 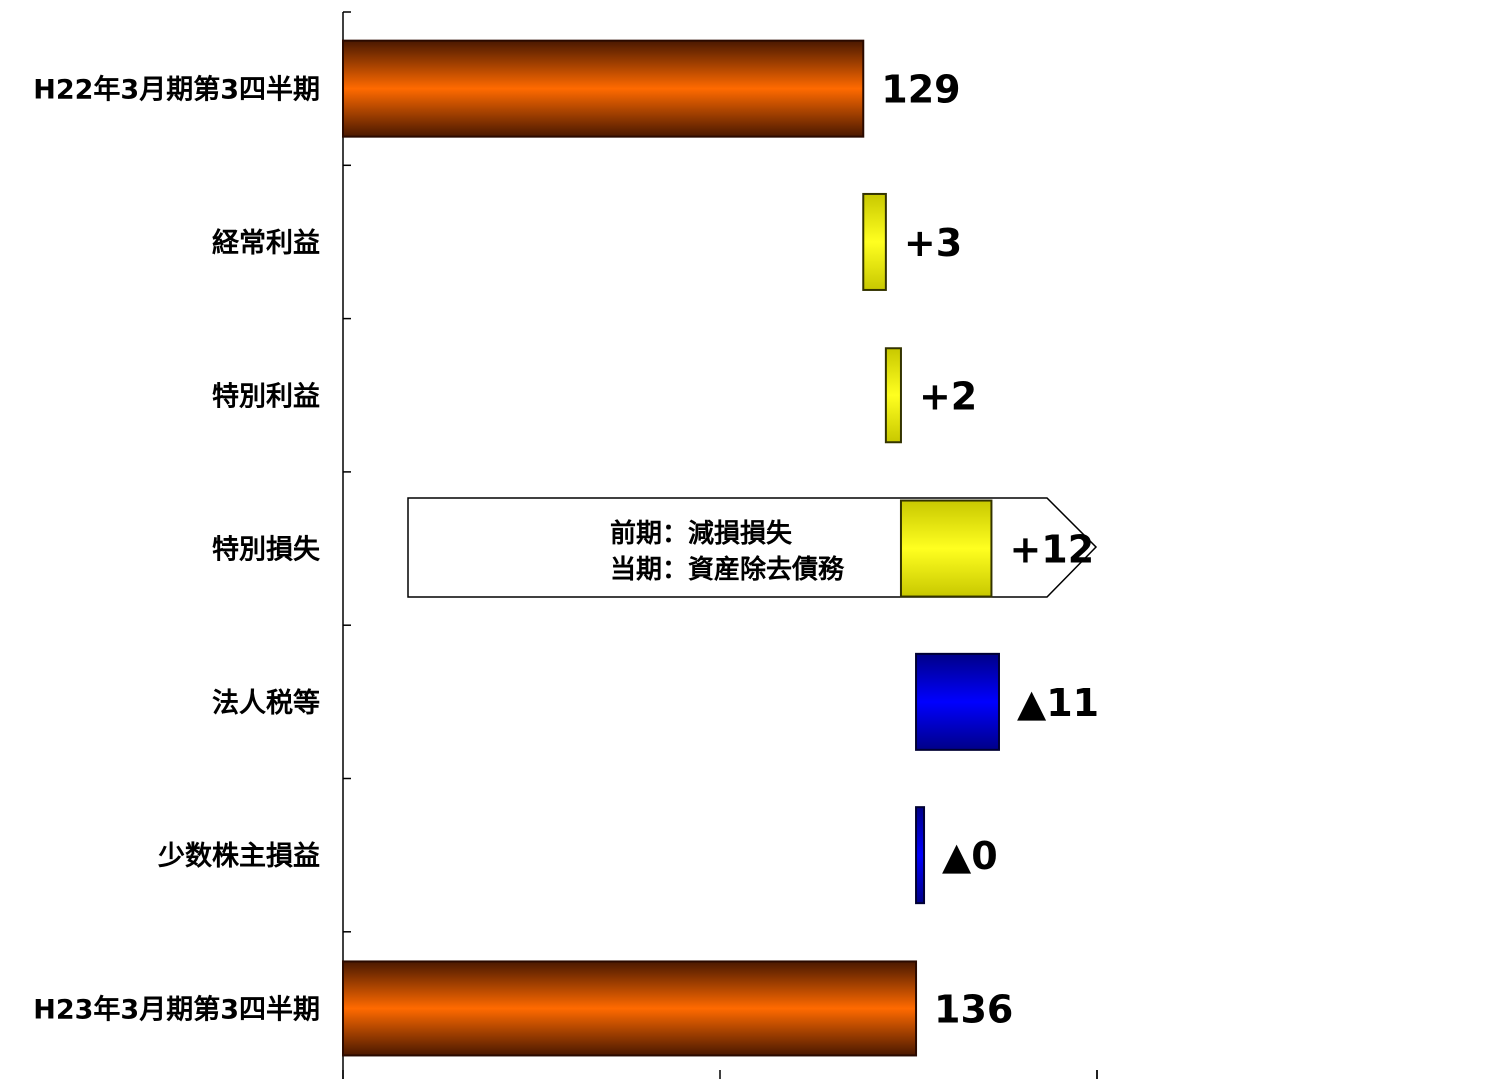 I want to click on value-label: 129, so click(x=920, y=90).